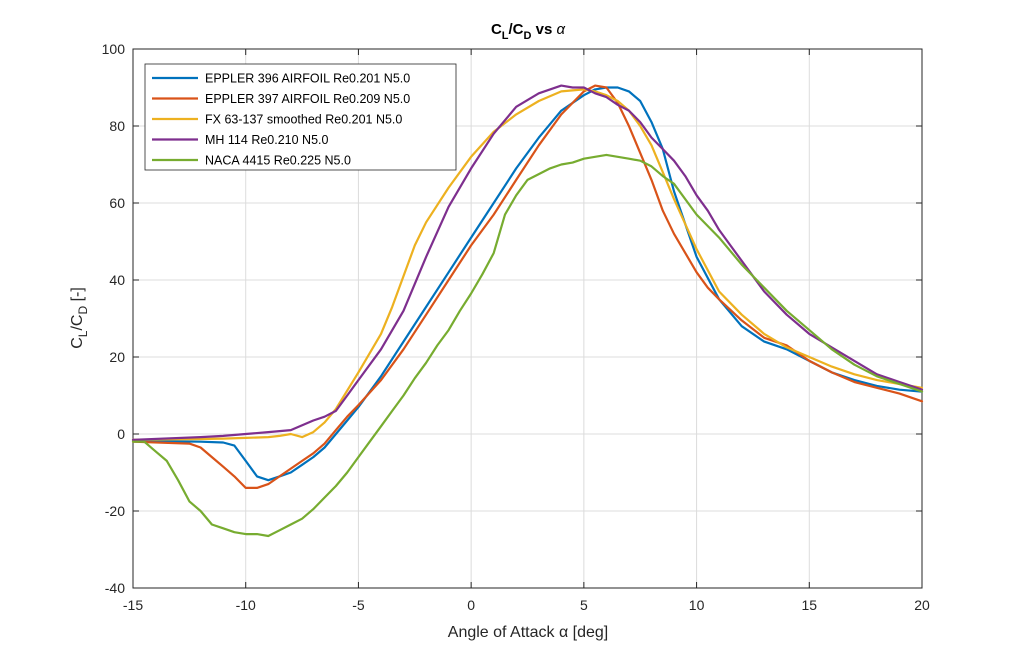 The image size is (1020, 659). I want to click on legend-label: NACA 4415 Re0.225 N5.0, so click(278, 161).